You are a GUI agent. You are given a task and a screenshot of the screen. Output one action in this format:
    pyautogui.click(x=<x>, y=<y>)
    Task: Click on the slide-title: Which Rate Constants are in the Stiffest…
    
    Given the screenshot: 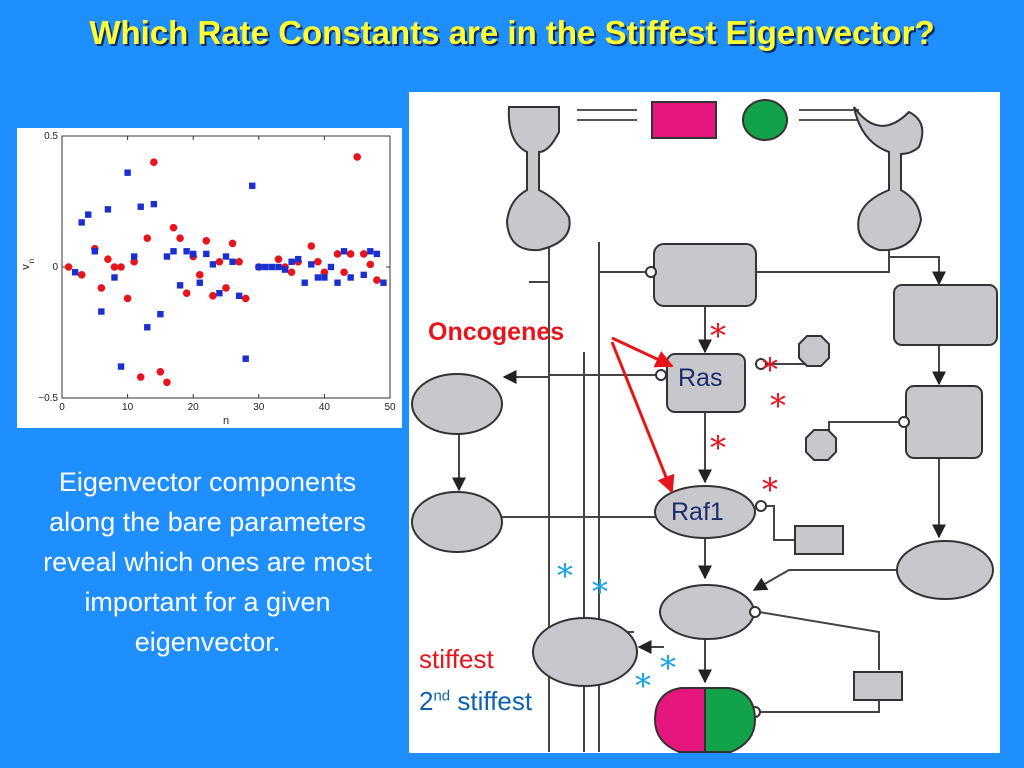 What is the action you would take?
    pyautogui.click(x=512, y=32)
    